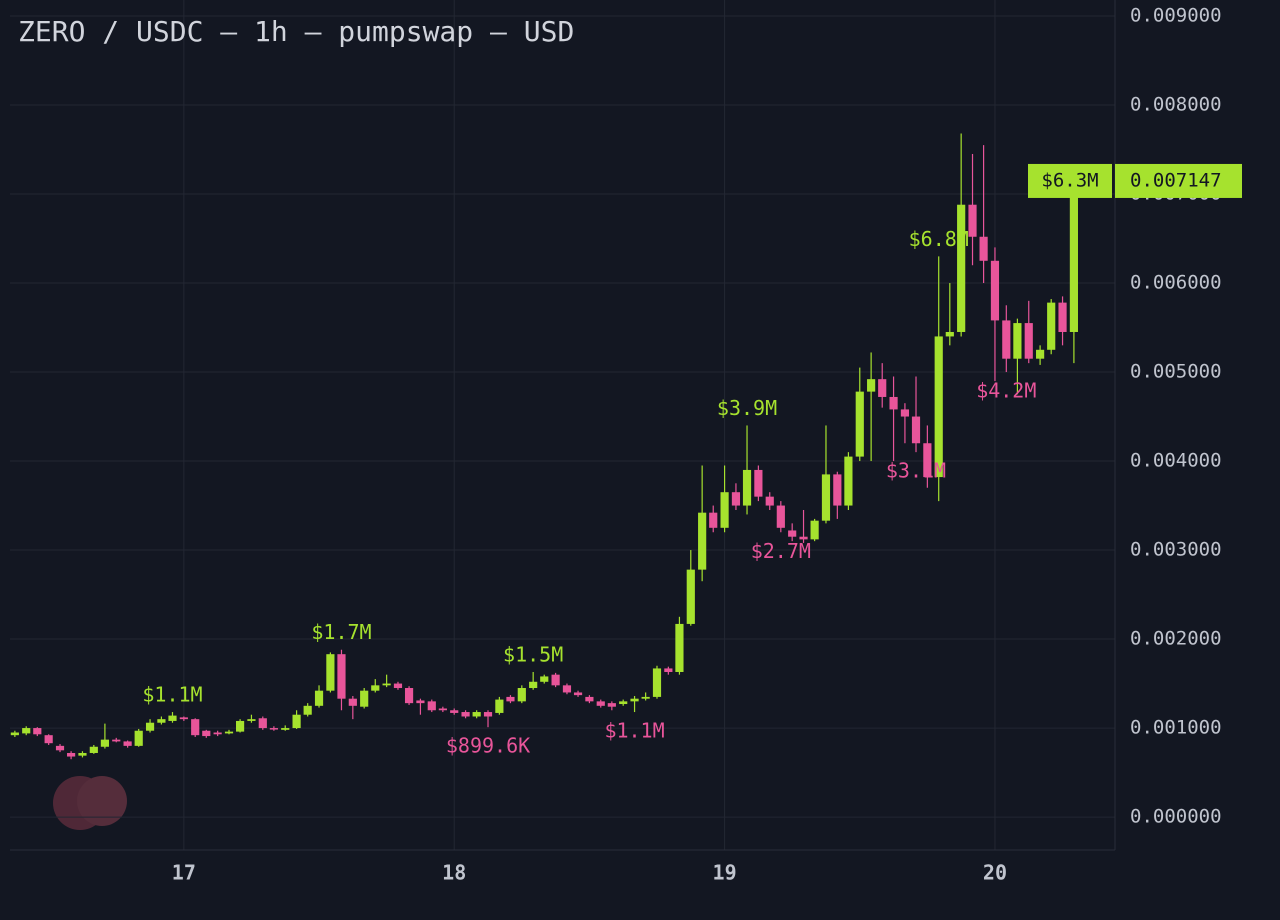 This screenshot has height=920, width=1280. What do you see at coordinates (488, 746) in the screenshot?
I see `annotation: $899.6K` at bounding box center [488, 746].